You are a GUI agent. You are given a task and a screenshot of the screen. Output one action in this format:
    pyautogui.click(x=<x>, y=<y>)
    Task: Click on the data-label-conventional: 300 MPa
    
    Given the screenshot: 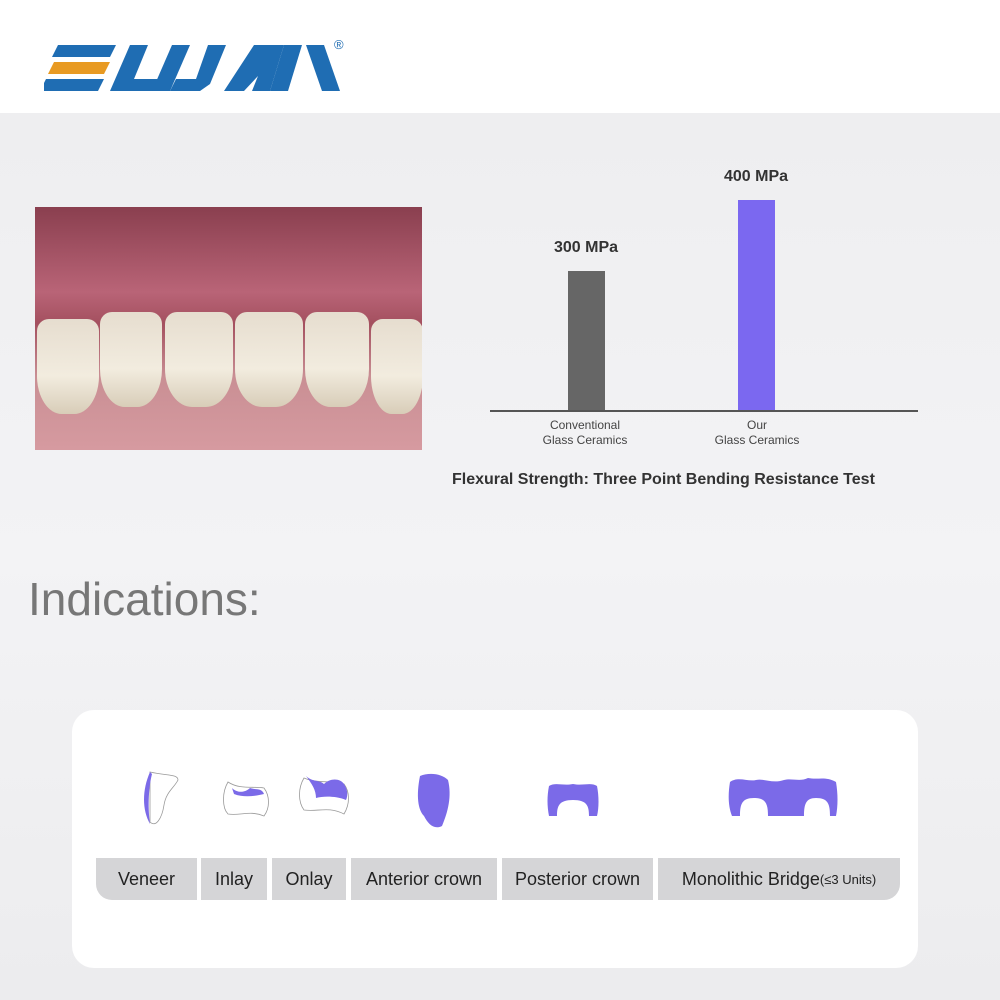 What is the action you would take?
    pyautogui.click(x=586, y=247)
    